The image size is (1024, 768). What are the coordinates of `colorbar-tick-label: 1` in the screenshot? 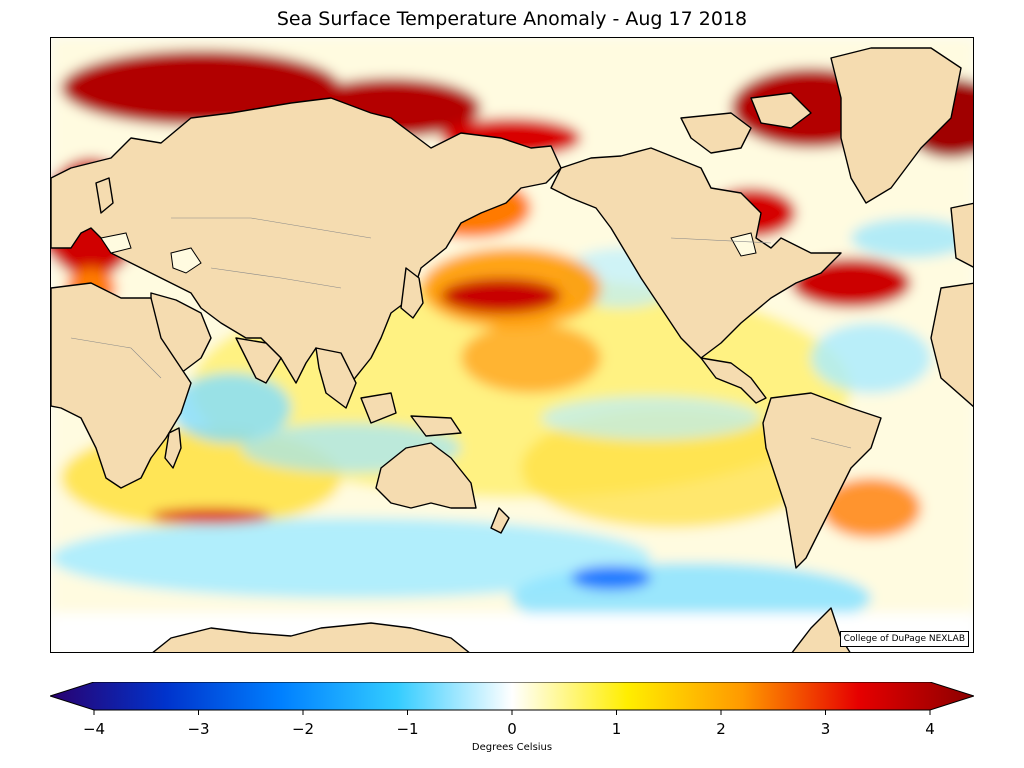 It's located at (616, 729).